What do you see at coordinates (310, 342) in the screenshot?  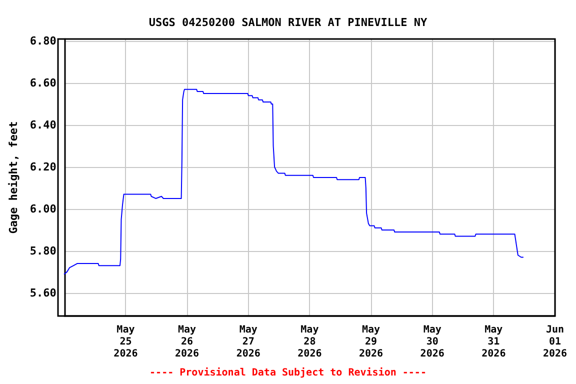 I see `x-tick-label: May 28 2026` at bounding box center [310, 342].